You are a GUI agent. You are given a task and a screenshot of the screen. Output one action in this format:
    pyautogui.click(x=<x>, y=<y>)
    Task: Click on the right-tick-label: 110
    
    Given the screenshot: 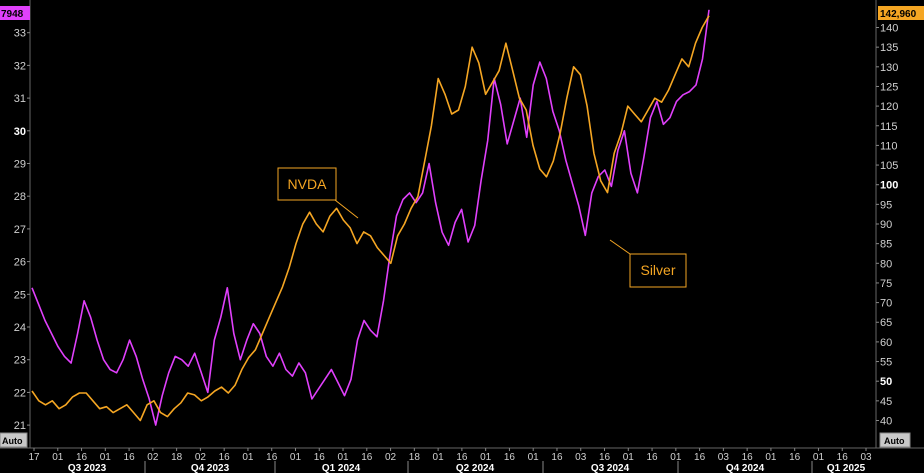 What is the action you would take?
    pyautogui.click(x=889, y=146)
    